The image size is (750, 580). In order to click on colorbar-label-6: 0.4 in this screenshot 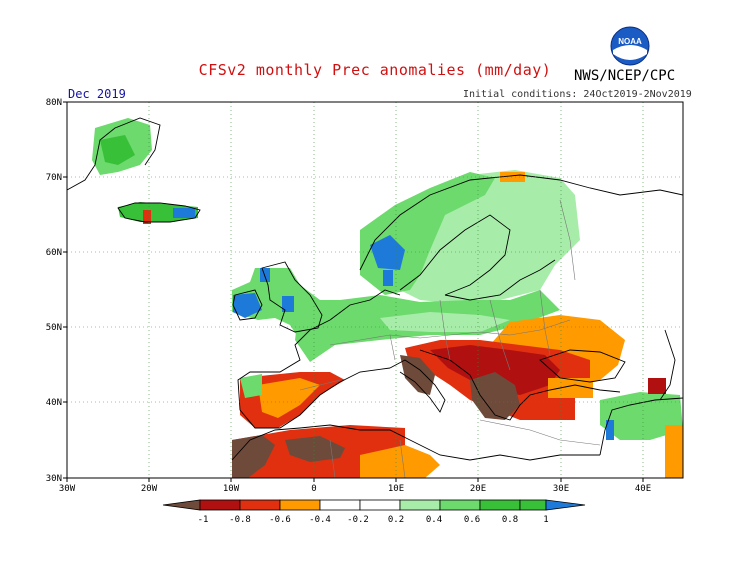, I will do `click(434, 520)`.